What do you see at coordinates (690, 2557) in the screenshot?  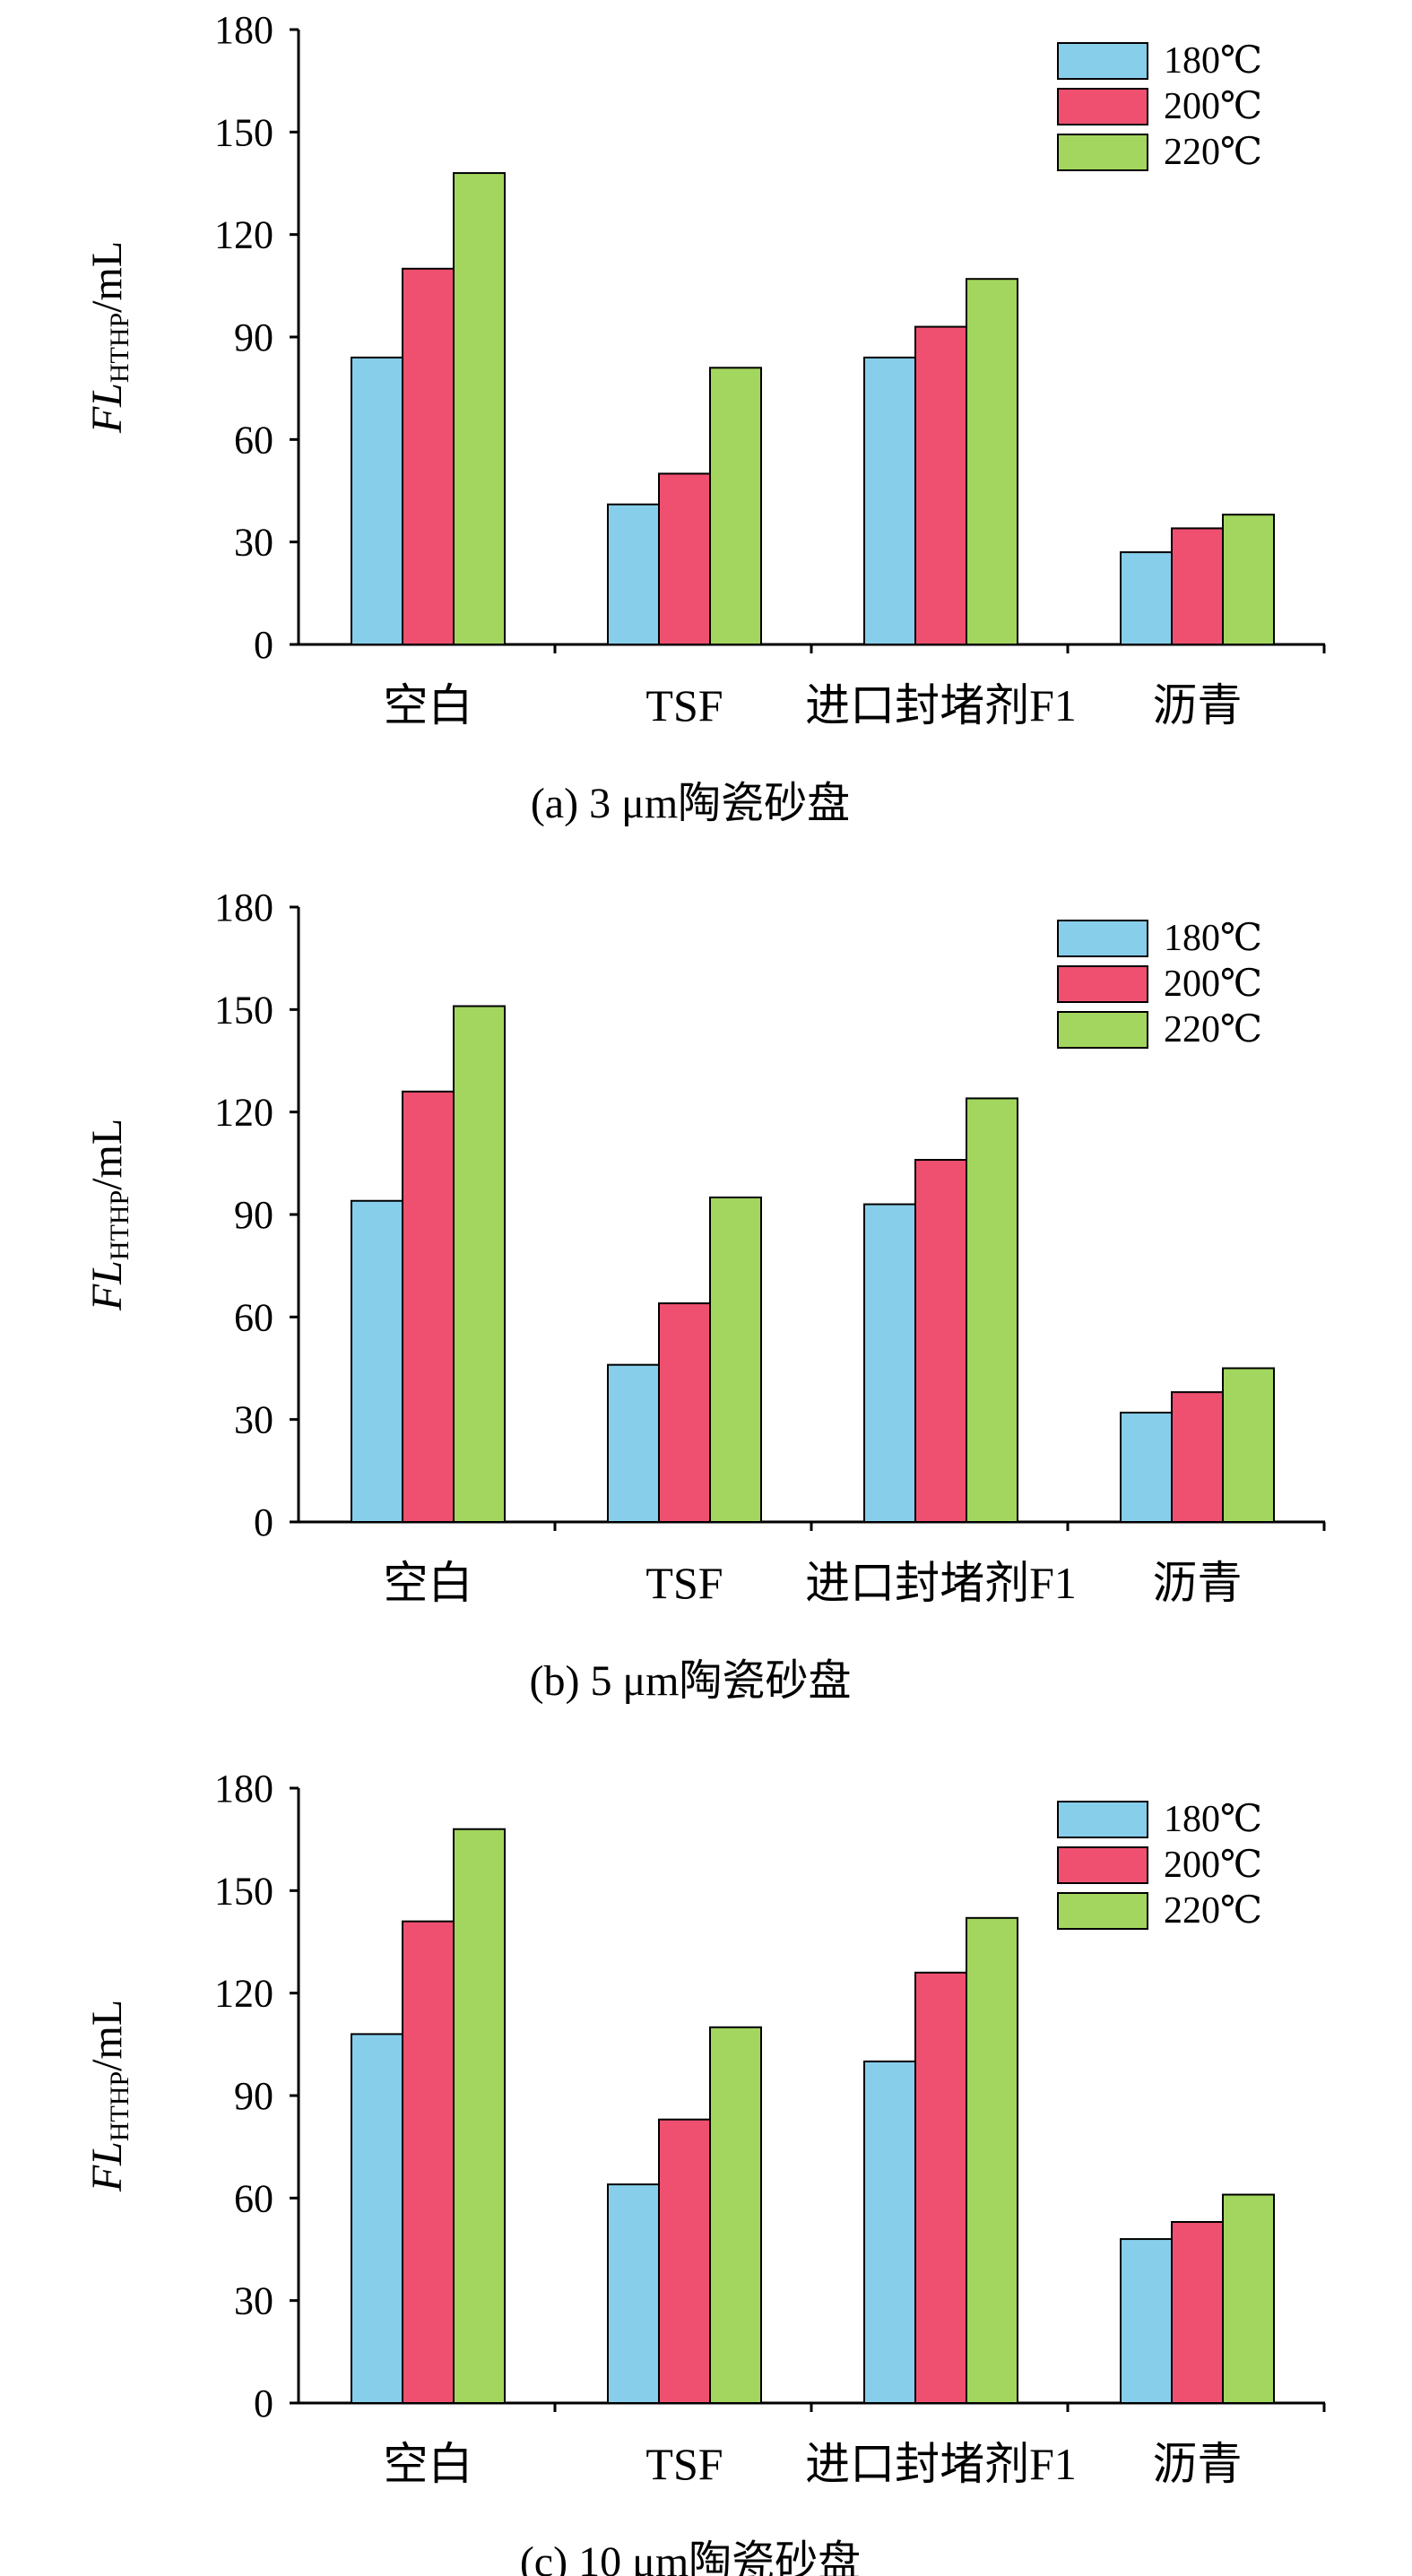 I see `panel-caption: (c) 10 μm陶瓷砂盘` at bounding box center [690, 2557].